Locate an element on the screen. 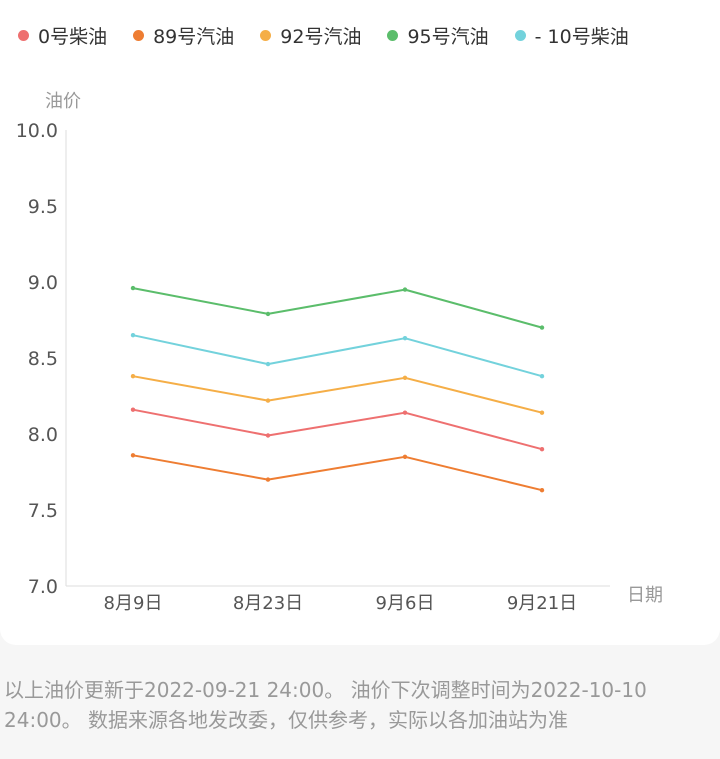 Image resolution: width=720 pixels, height=759 pixels. x-axis-title: 日期 is located at coordinates (645, 595).